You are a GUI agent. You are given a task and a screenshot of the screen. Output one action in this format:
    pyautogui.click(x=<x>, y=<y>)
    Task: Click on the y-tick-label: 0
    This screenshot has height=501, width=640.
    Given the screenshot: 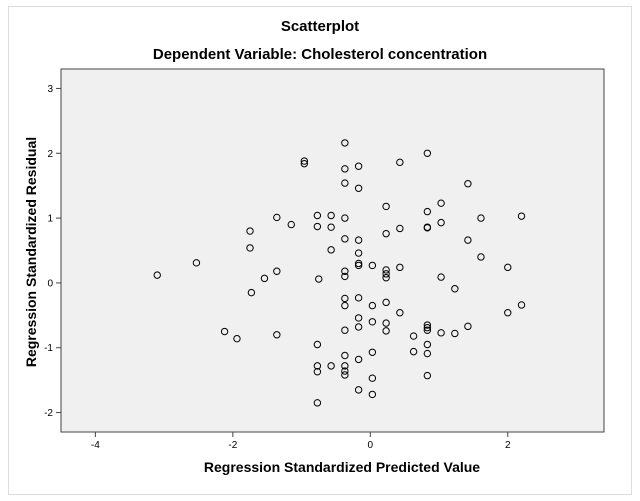 What is the action you would take?
    pyautogui.click(x=50, y=283)
    